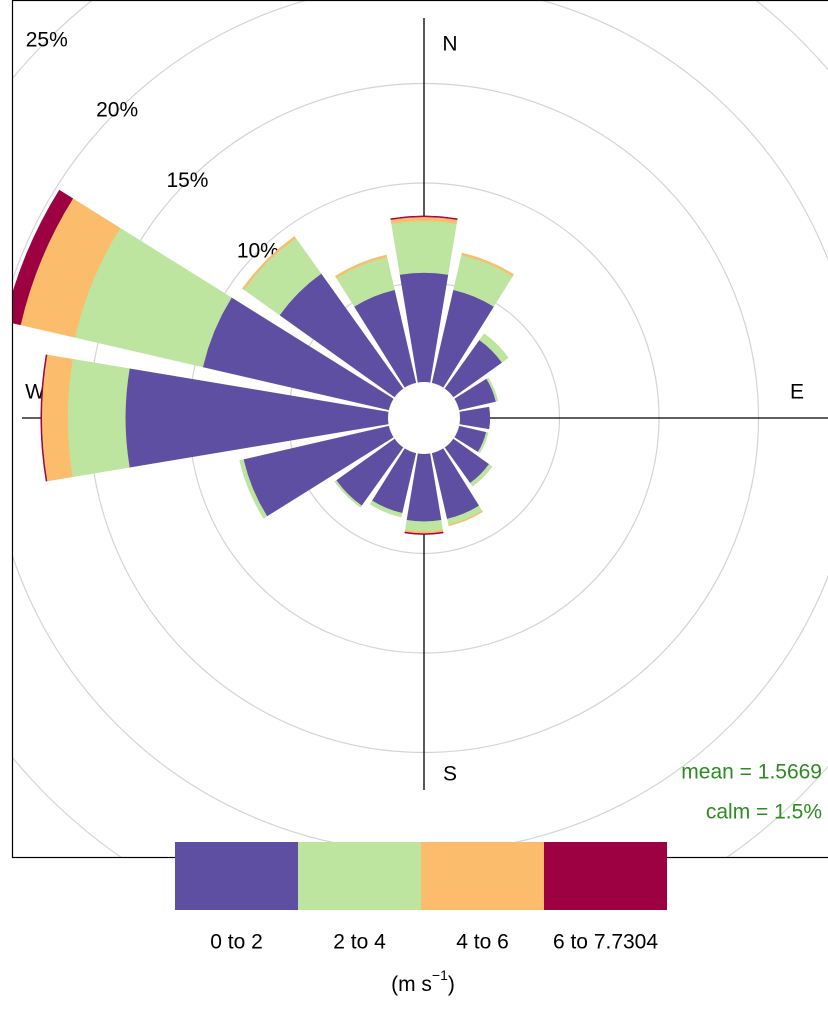 This screenshot has height=1015, width=828. I want to click on r-tick-label: 15%, so click(187, 180).